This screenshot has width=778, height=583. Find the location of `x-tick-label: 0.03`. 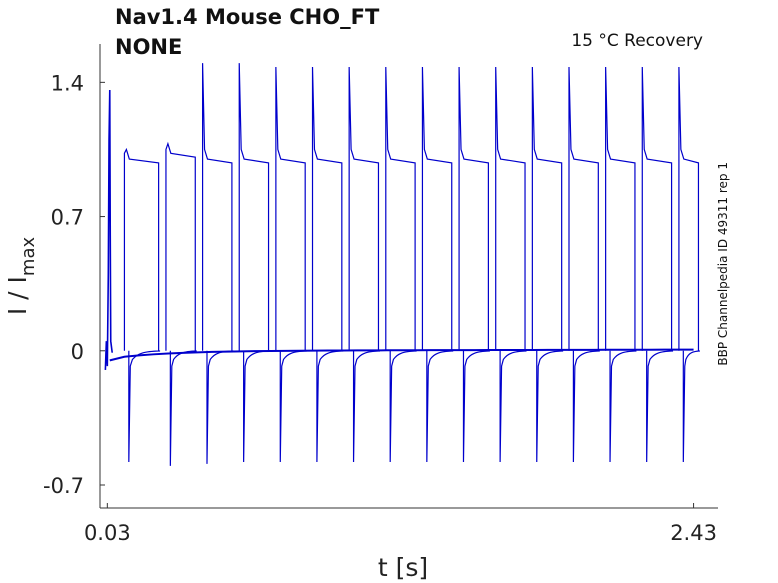

x-tick-label: 0.03 is located at coordinates (107, 533).